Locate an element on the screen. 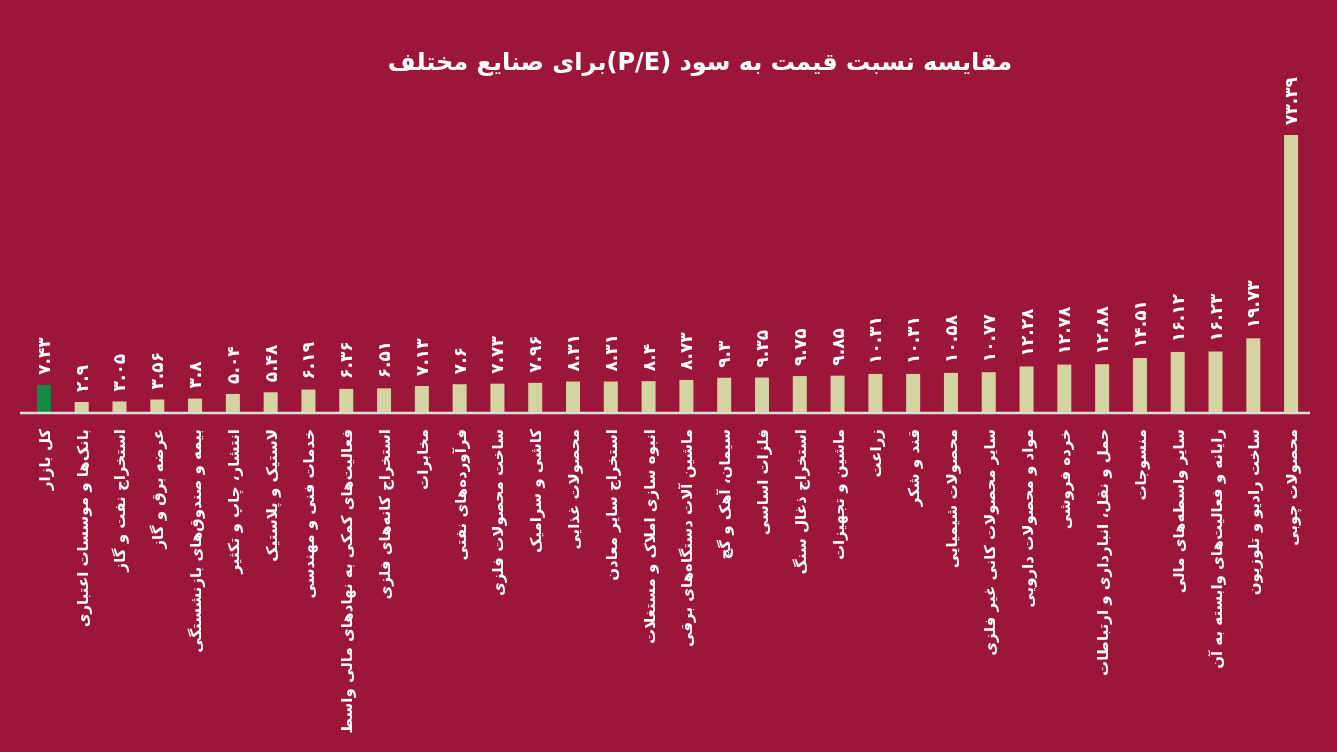  x-tick-label: استخراج کانه‌های فلزی is located at coordinates (385, 514).